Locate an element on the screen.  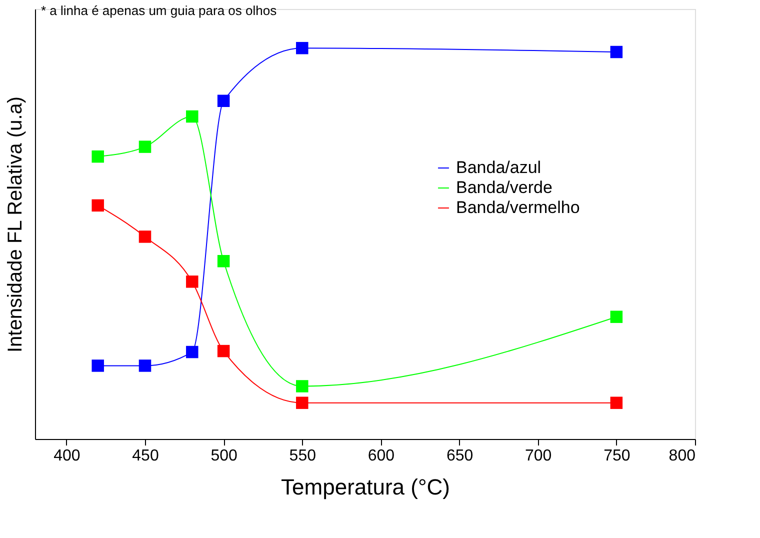
x-tick-label: 400 is located at coordinates (67, 456).